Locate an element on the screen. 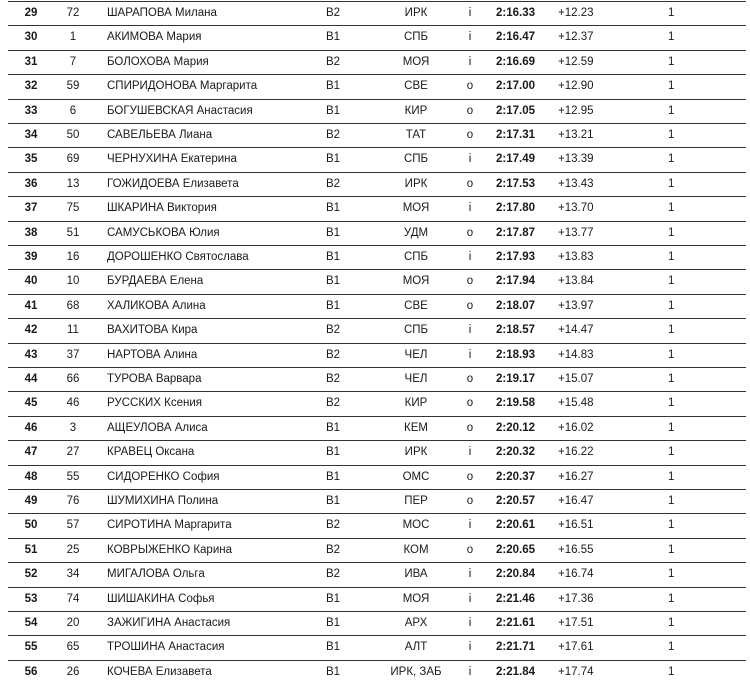 Image resolution: width=750 pixels, height=684 pixels. cell-bib: 26 is located at coordinates (73, 671).